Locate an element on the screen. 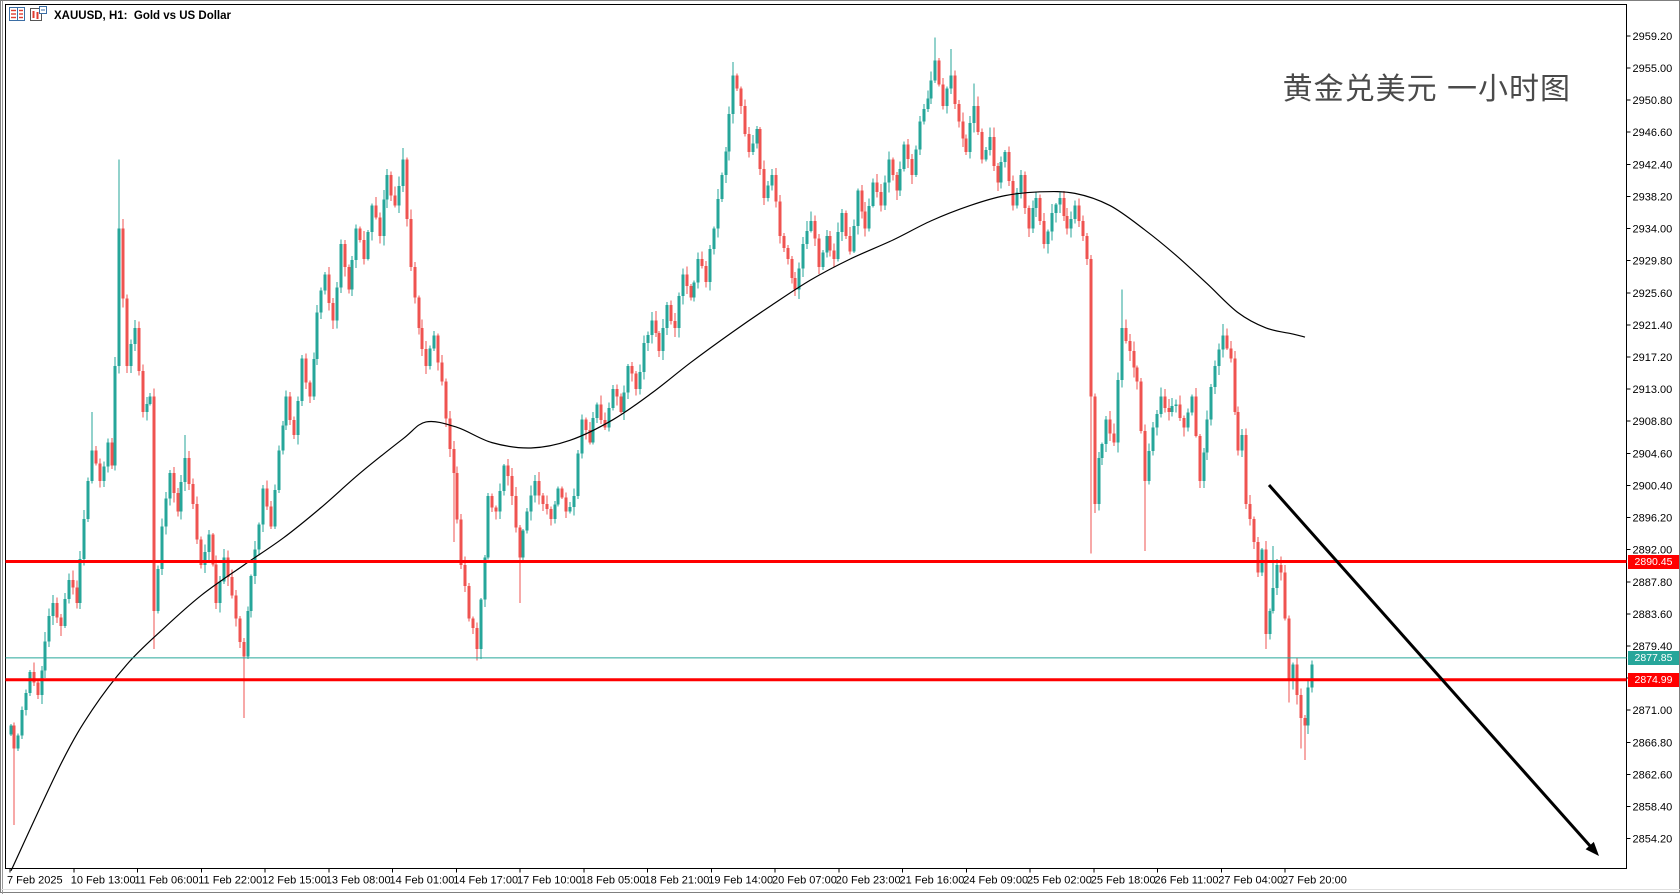 The image size is (1680, 894). chart-list-icon is located at coordinates (17, 16).